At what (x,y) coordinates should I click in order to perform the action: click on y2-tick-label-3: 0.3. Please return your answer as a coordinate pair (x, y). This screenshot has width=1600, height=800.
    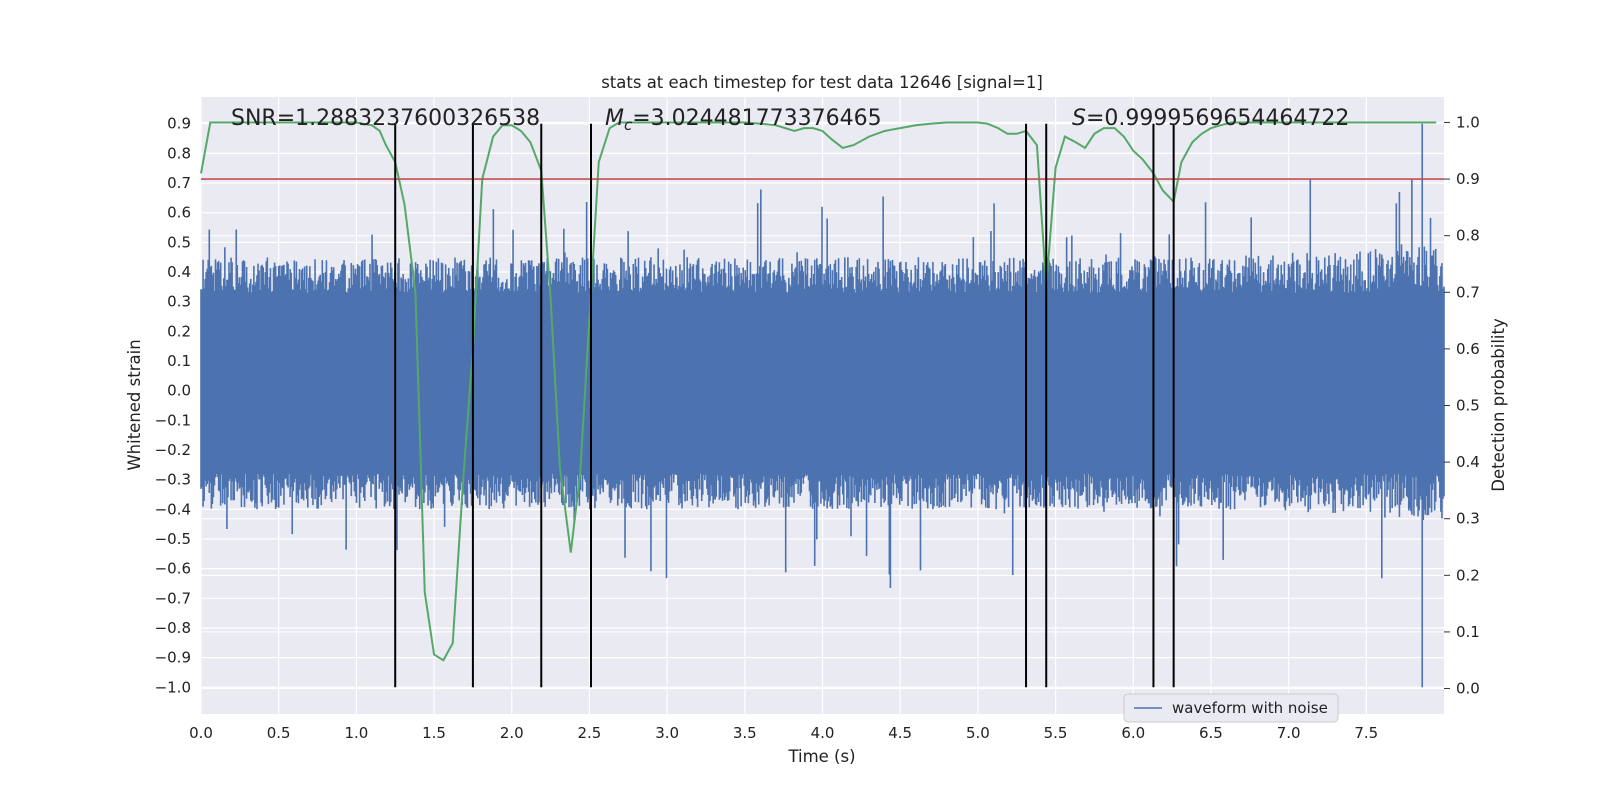
    Looking at the image, I should click on (1468, 519).